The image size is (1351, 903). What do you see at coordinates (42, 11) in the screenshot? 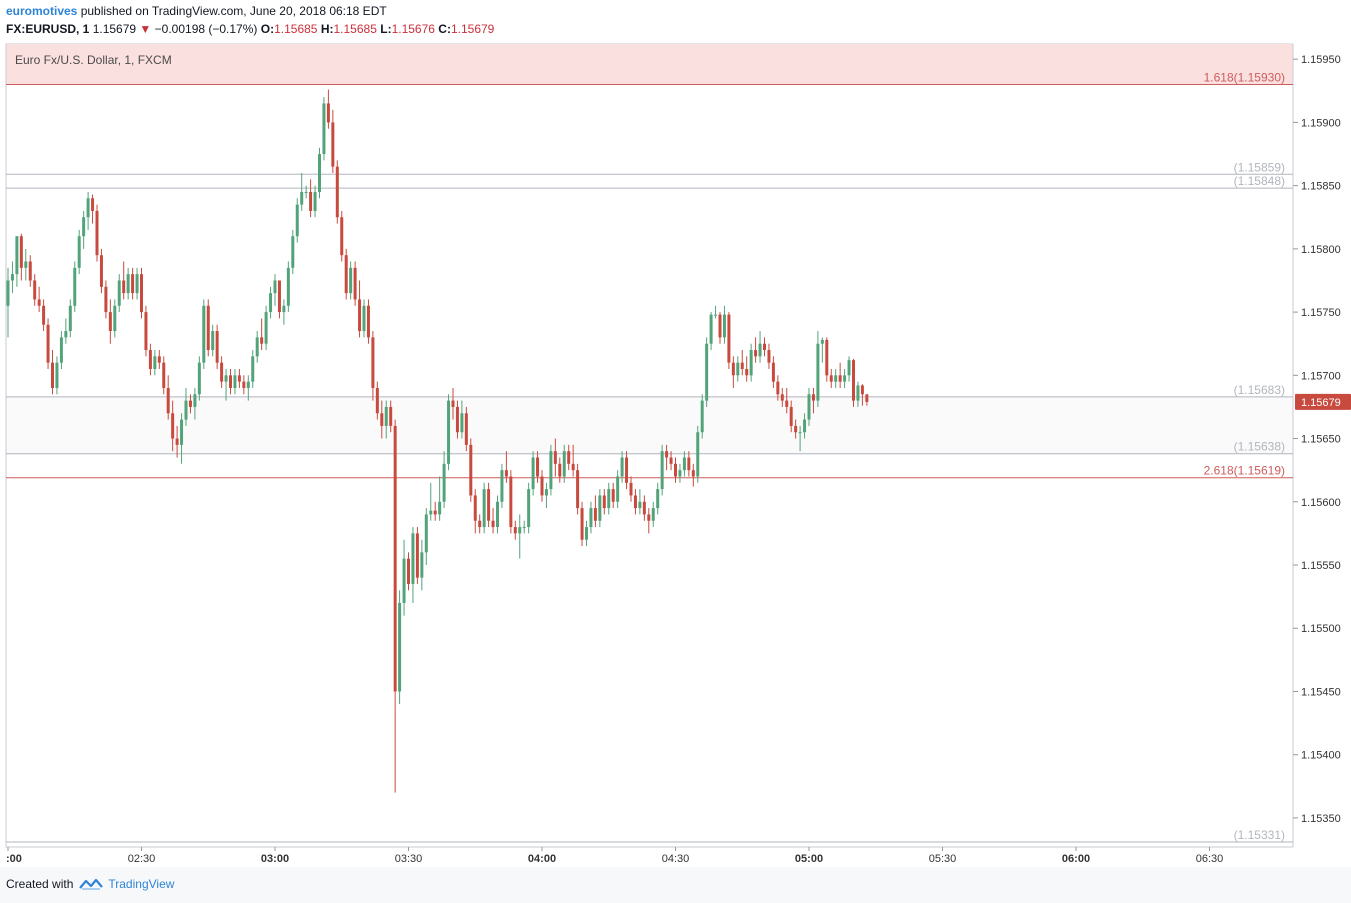
I see `author-link: euromotives` at bounding box center [42, 11].